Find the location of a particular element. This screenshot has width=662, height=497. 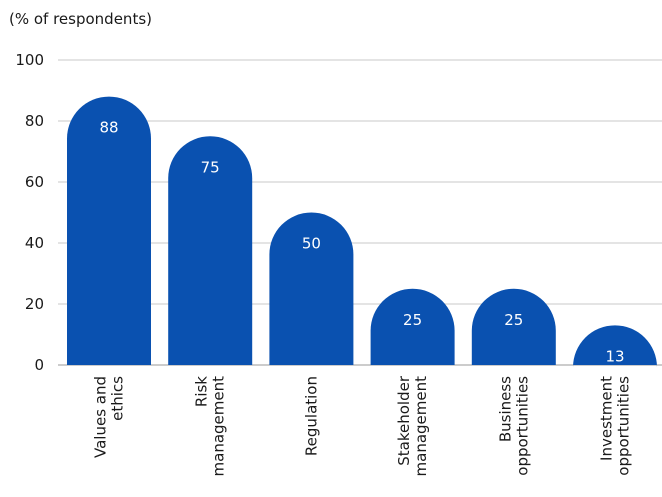

y-axis-ticks: 0 20 40 60 80 100 is located at coordinates (29, 212).